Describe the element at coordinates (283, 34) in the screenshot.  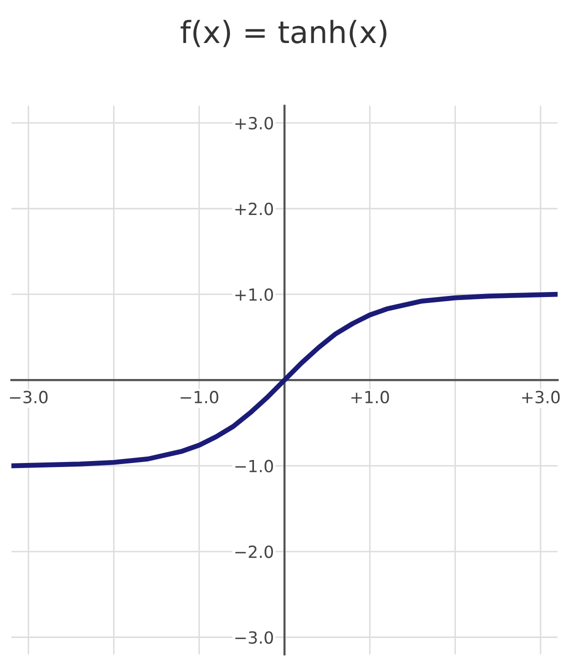
I see `chart-title: f(x) = tanh(x)` at that location.